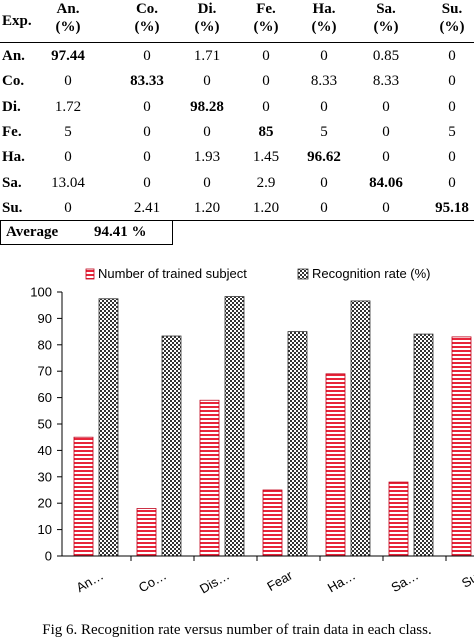  What do you see at coordinates (120, 232) in the screenshot?
I see `average-value: 94.41 %` at bounding box center [120, 232].